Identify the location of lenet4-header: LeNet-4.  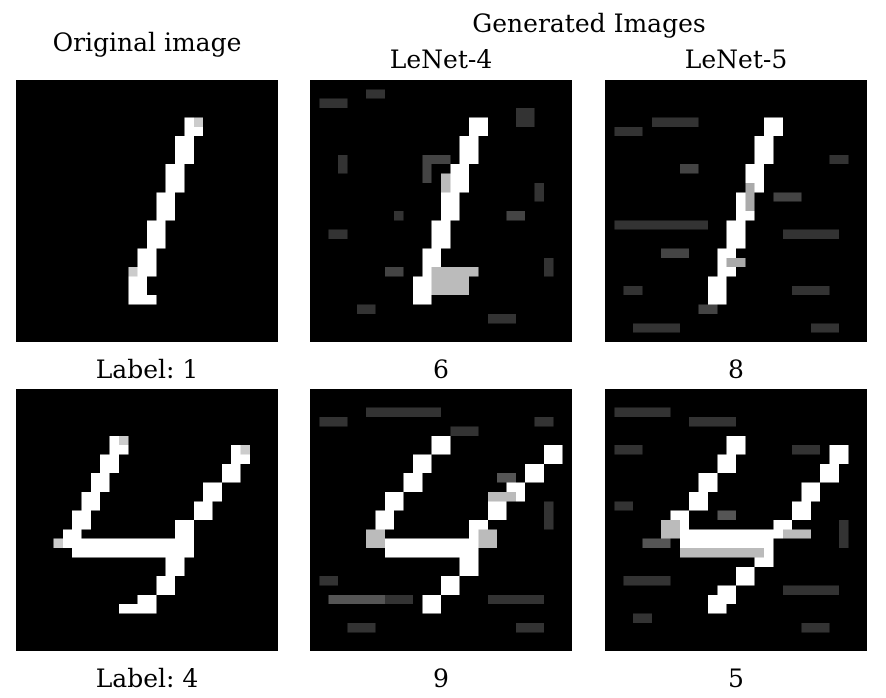
(441, 59).